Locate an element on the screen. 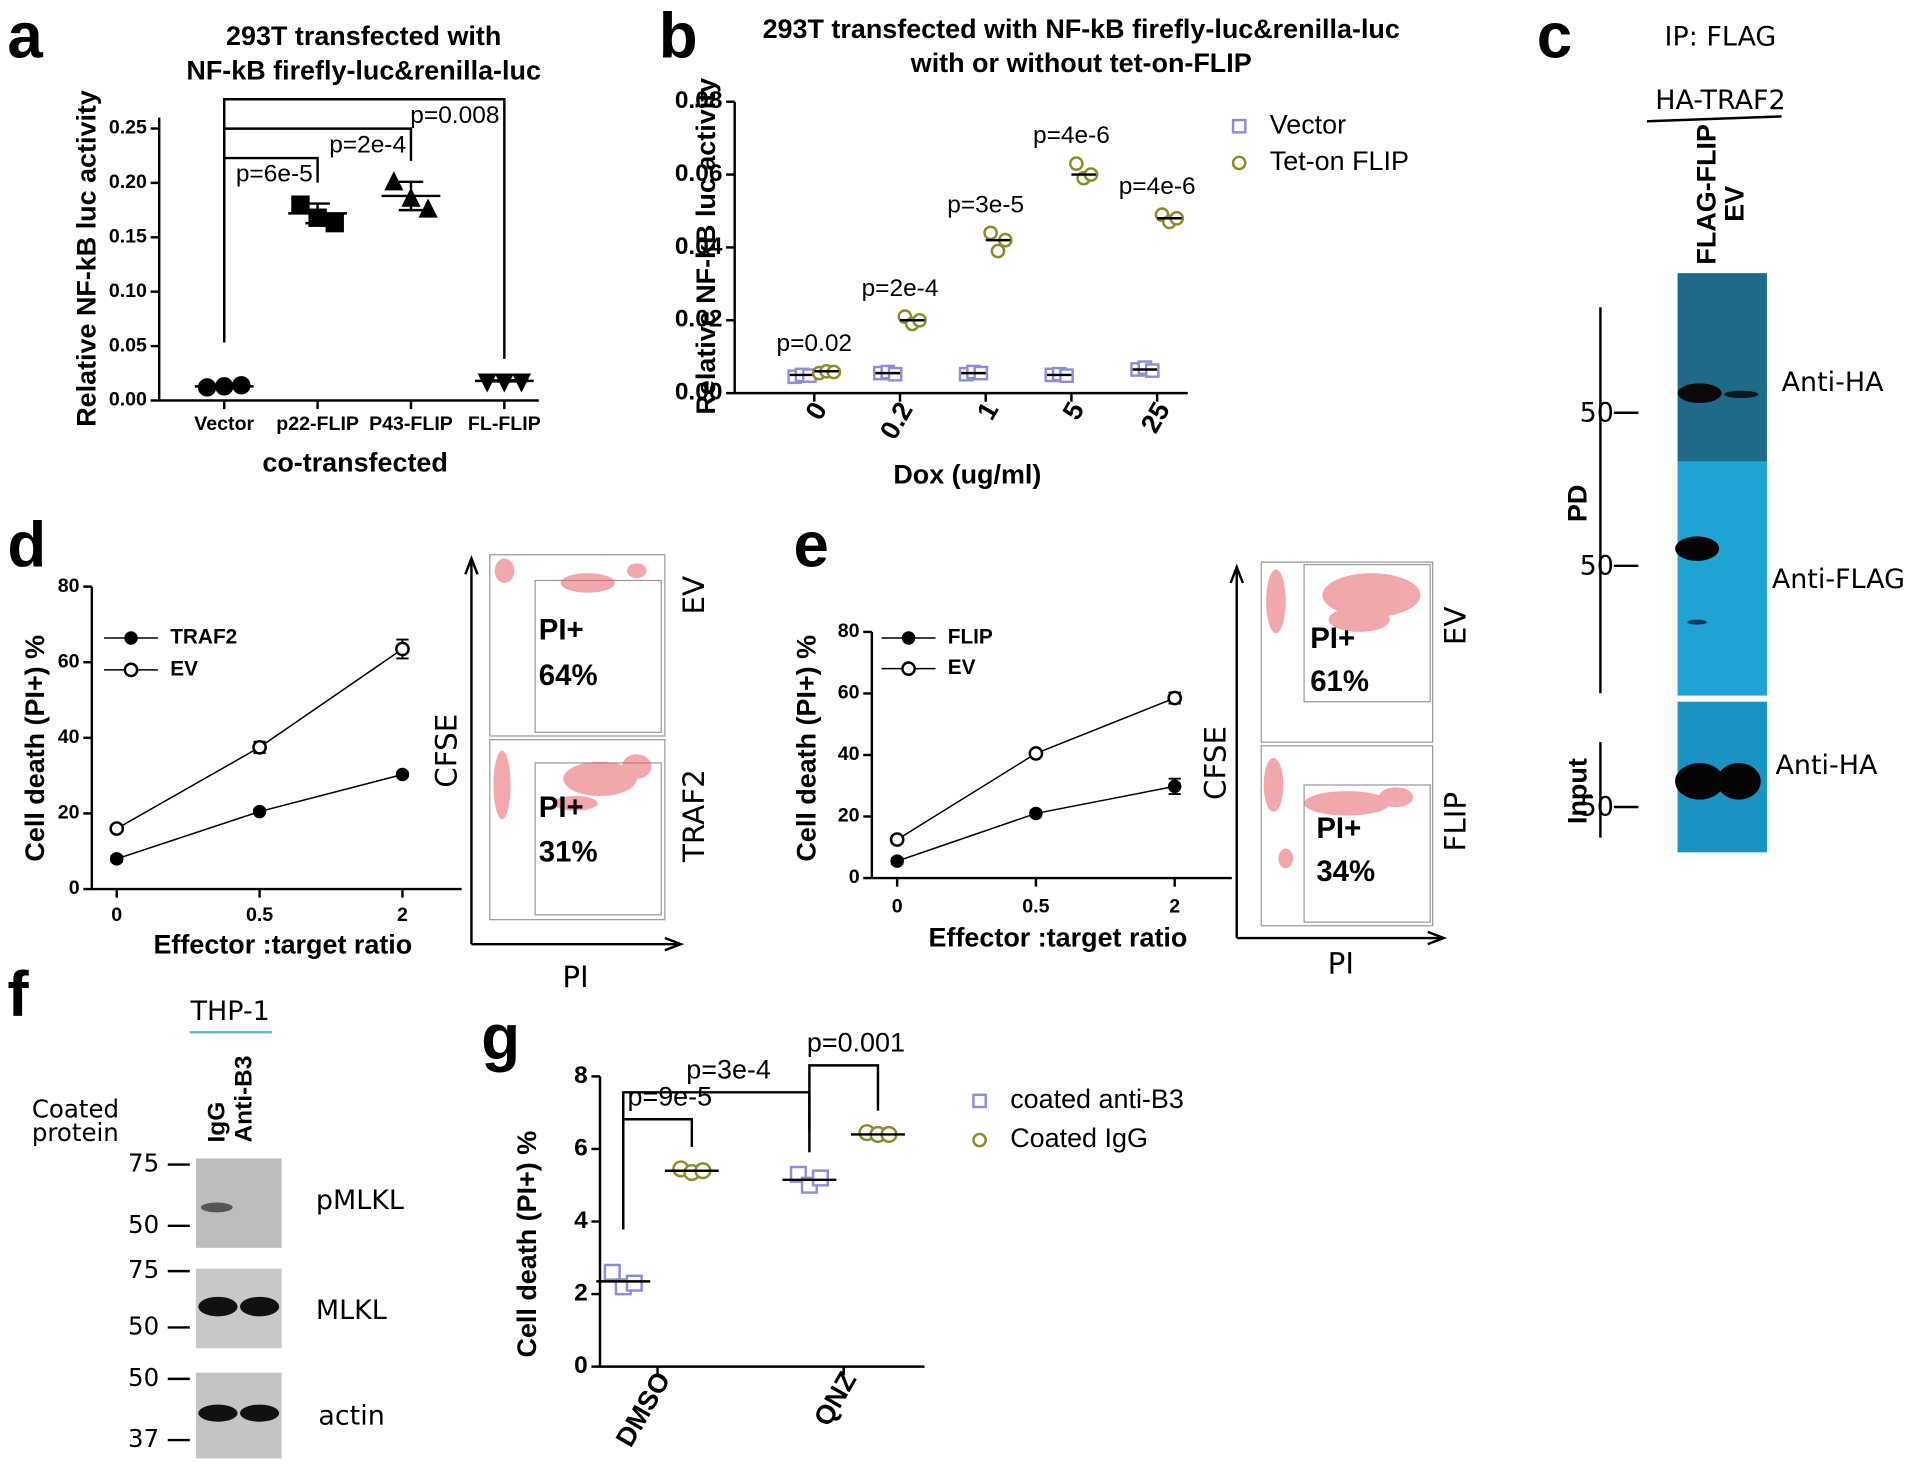 The width and height of the screenshot is (1920, 1472). x-axis-label: Dox (ug/ml) is located at coordinates (967, 475).